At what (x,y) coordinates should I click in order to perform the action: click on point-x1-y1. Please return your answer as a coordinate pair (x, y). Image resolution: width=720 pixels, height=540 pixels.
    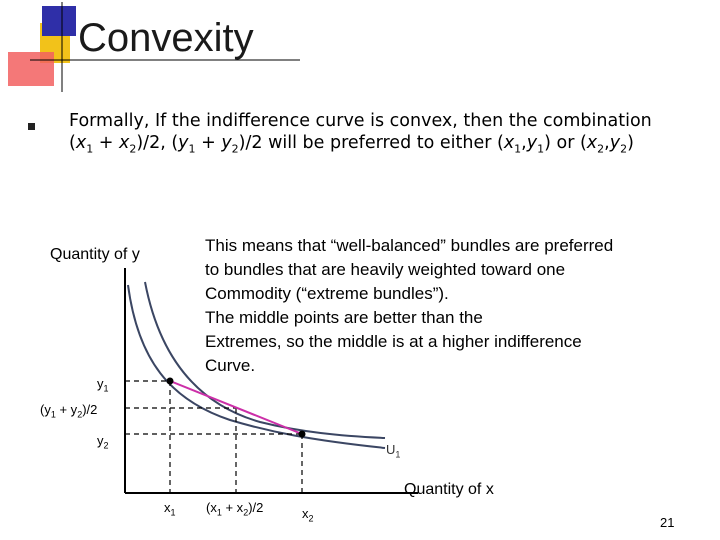
    Looking at the image, I should click on (170, 381).